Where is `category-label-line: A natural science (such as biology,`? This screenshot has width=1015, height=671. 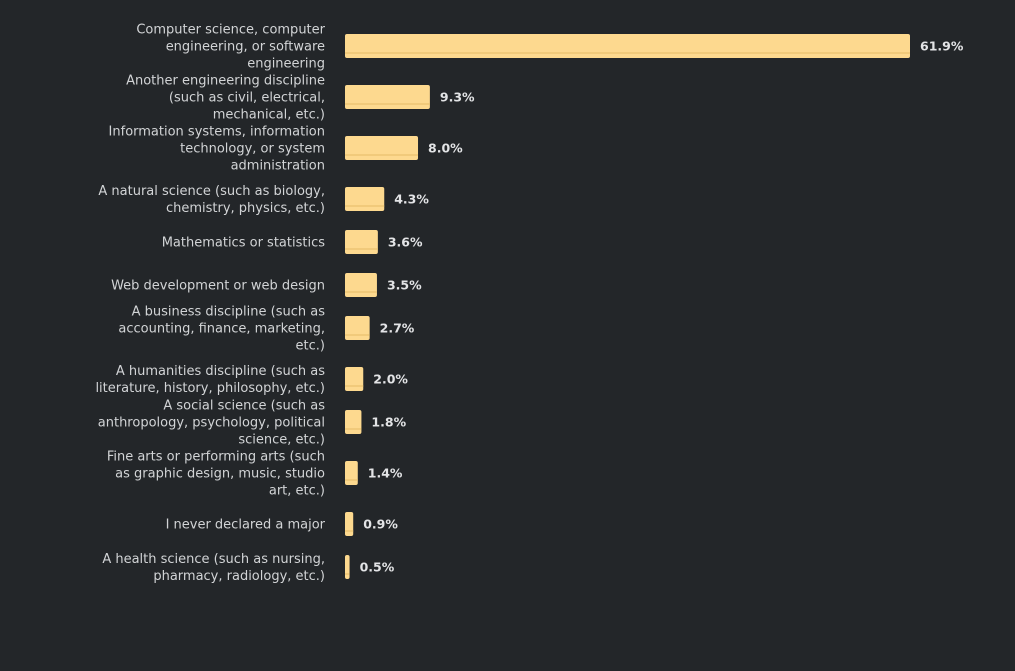 category-label-line: A natural science (such as biology, is located at coordinates (211, 191).